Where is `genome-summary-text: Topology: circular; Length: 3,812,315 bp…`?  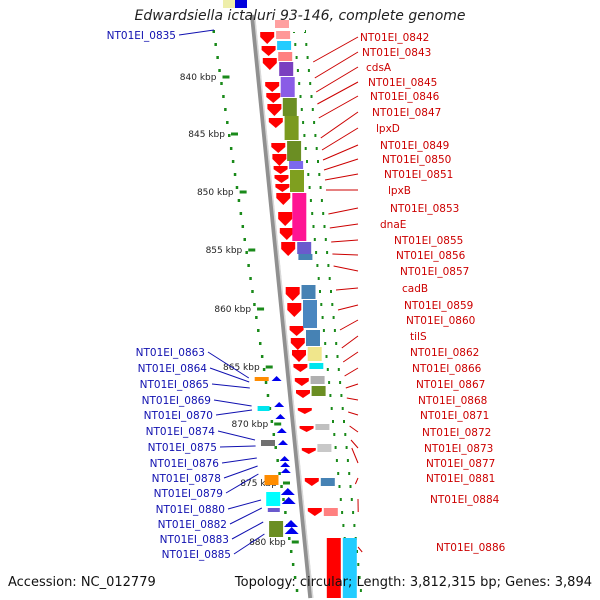
genome-summary-text: Topology: circular; Length: 3,812,315 bp… is located at coordinates (413, 582).